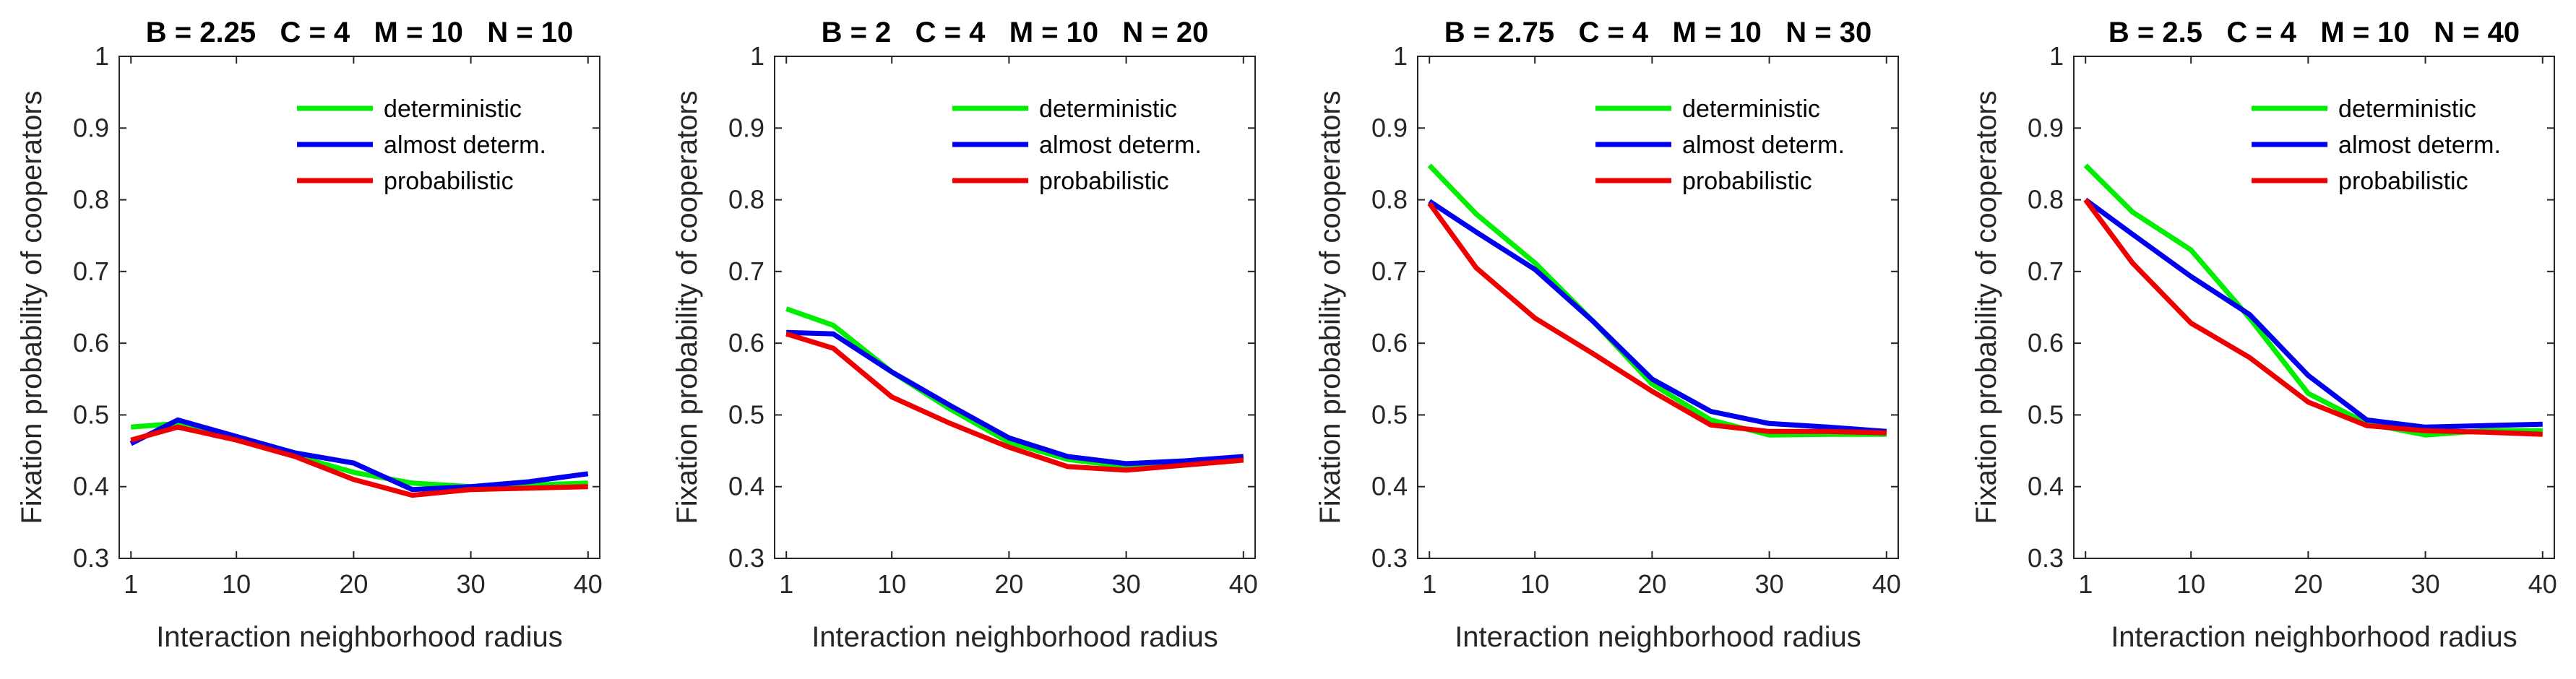 The image size is (2576, 679). Describe the element at coordinates (1657, 32) in the screenshot. I see `chart-title: B = 2.75 C = 4 M = 10 N = 30` at that location.